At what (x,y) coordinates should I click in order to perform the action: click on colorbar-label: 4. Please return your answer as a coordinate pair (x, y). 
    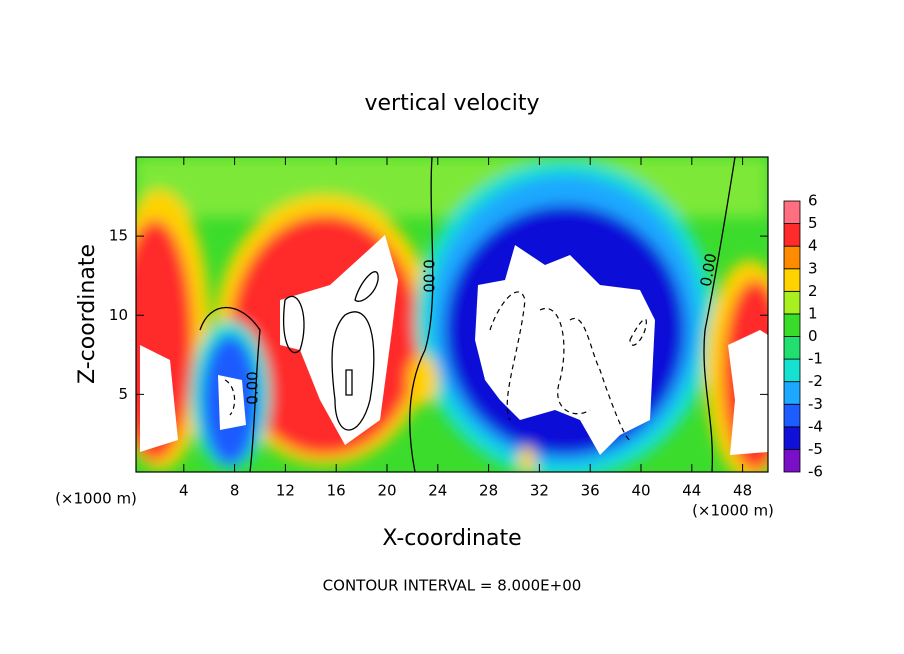
    Looking at the image, I should click on (813, 246).